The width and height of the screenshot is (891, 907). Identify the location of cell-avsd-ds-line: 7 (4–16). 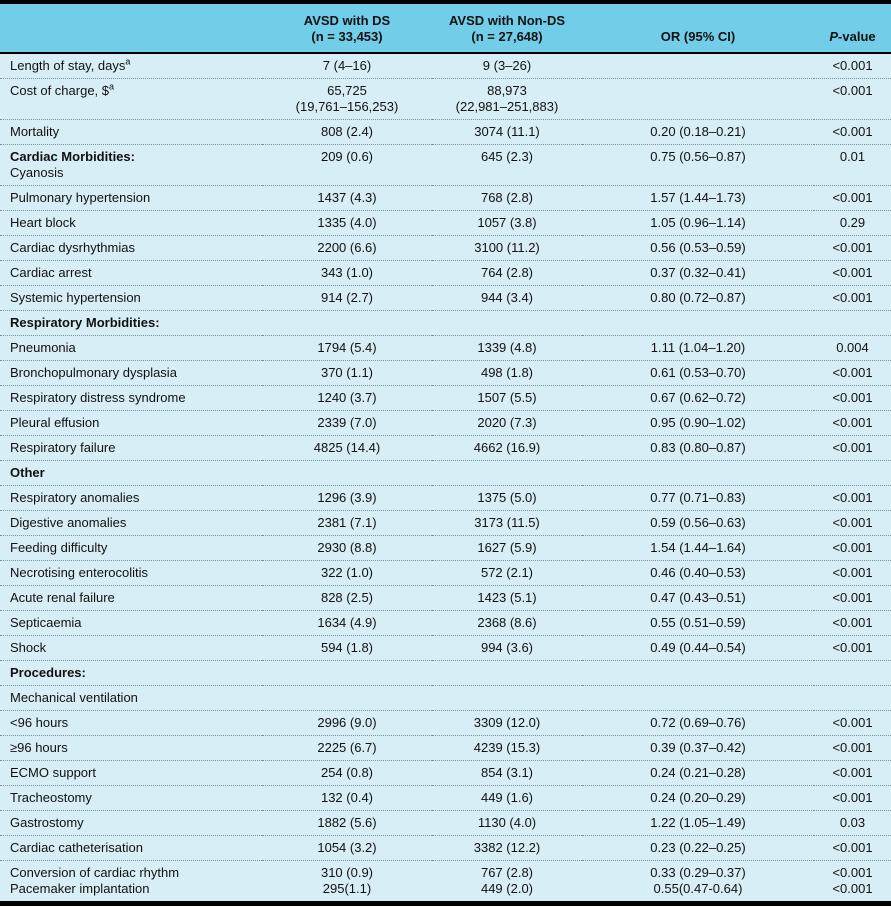
(347, 65).